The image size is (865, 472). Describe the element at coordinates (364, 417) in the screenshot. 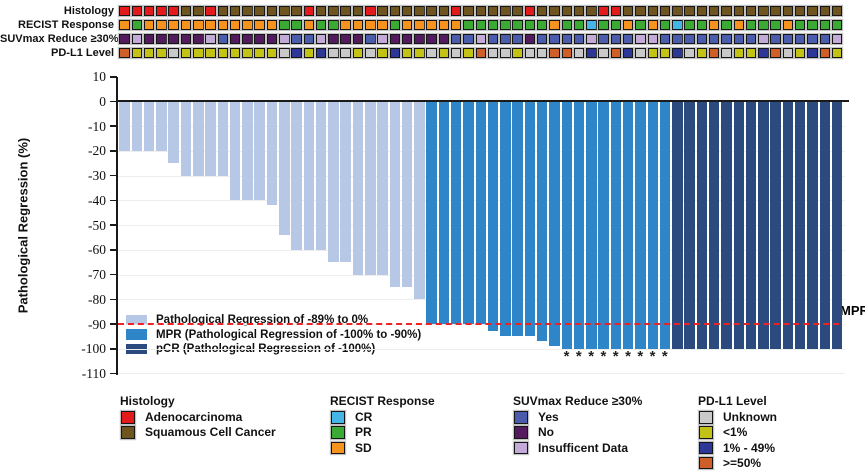

I see `bottom-legend-label: CR` at that location.